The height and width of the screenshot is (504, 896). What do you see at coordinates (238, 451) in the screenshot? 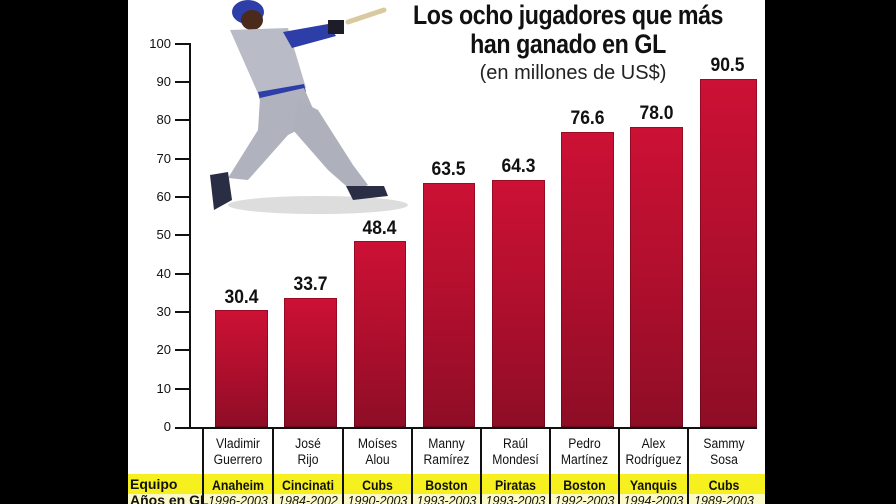
I see `player-name: Vladimir Guerrero` at bounding box center [238, 451].